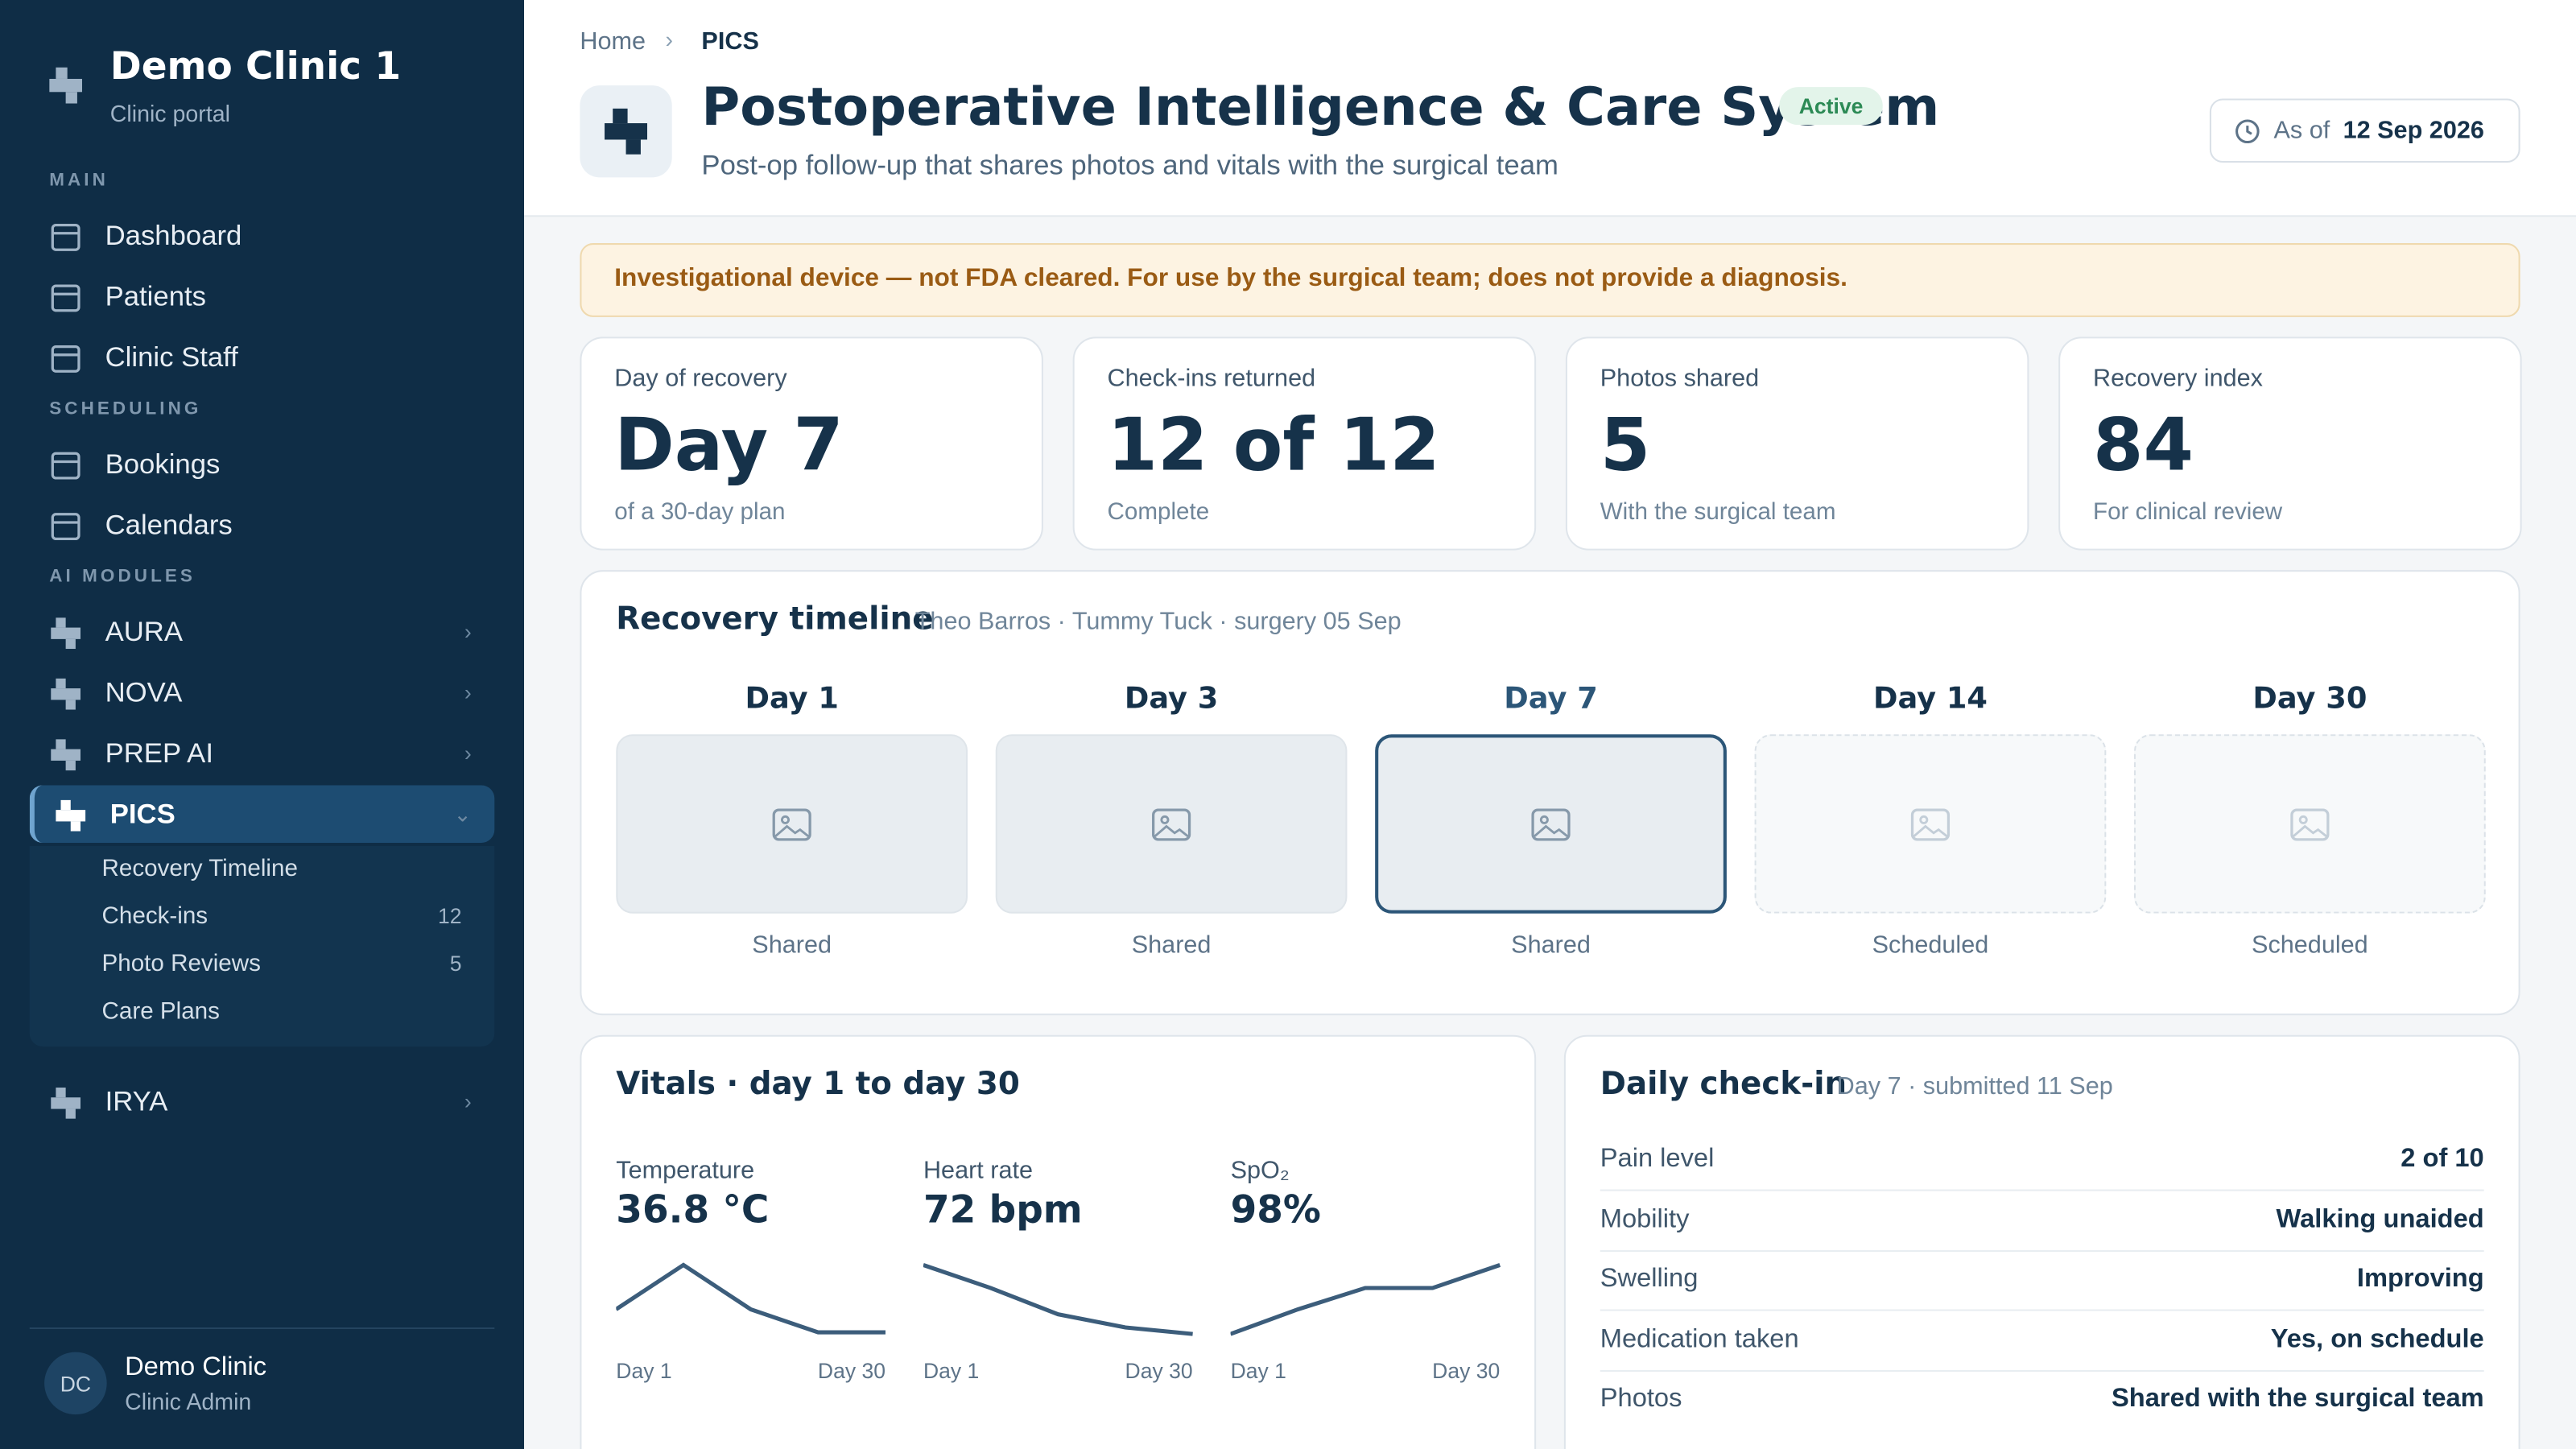 This screenshot has height=1449, width=2576. Describe the element at coordinates (262, 296) in the screenshot. I see `nav-item: Patients` at that location.